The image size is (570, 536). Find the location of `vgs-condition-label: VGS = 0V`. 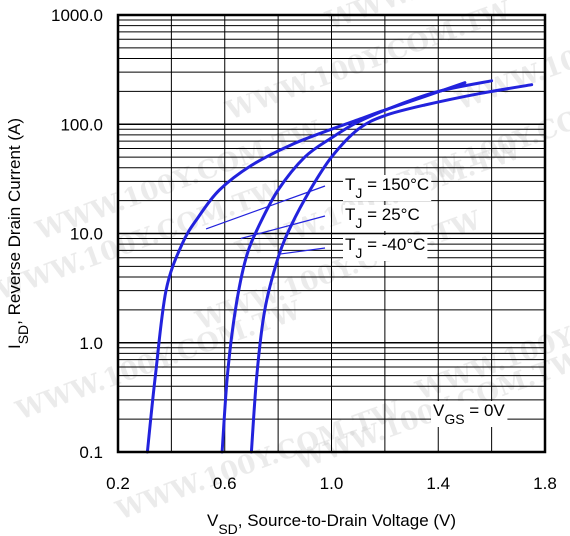

vgs-condition-label: VGS = 0V is located at coordinates (469, 414).